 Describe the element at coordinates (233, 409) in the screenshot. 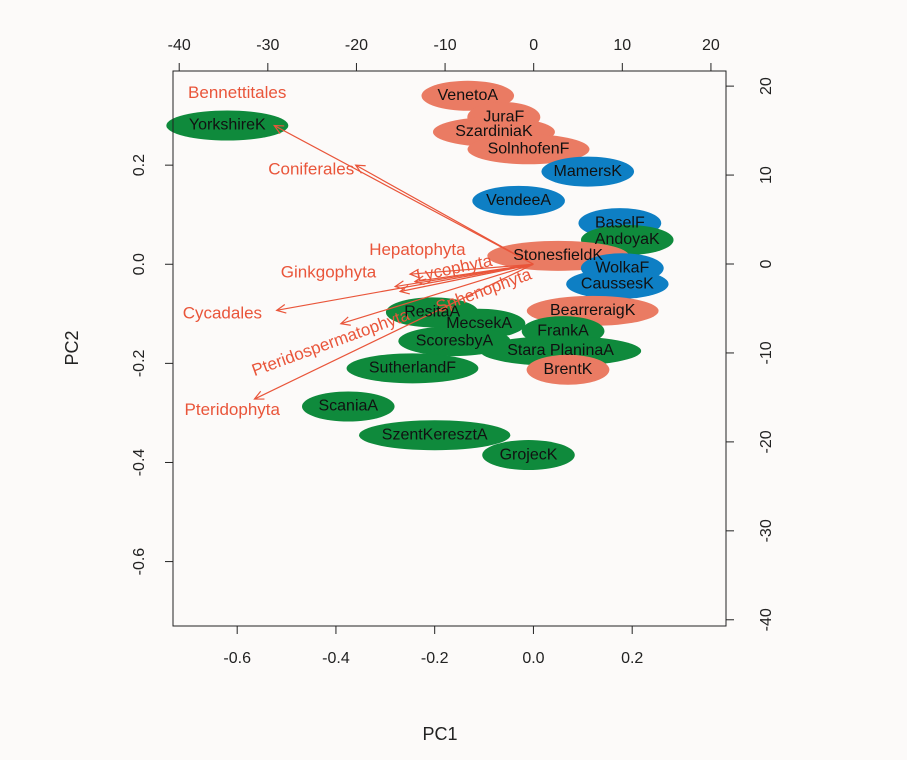

I see `loading-label: Pteridophyta` at that location.